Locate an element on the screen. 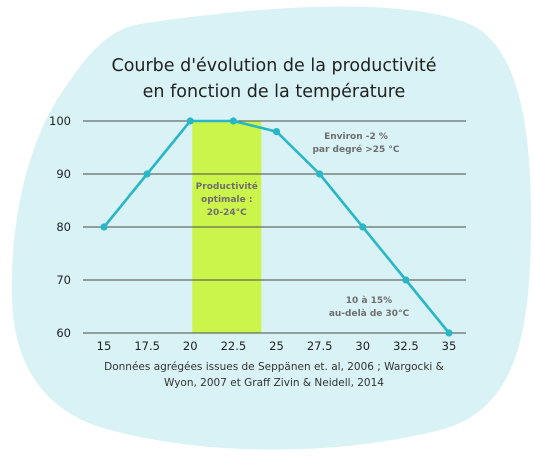  annotation-line: par degré >25 °C is located at coordinates (355, 149).